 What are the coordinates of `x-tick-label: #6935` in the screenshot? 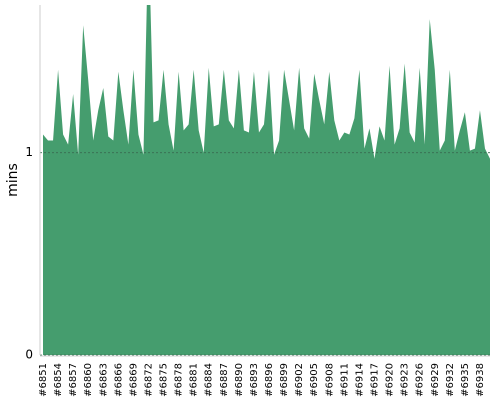 It's located at (465, 380).